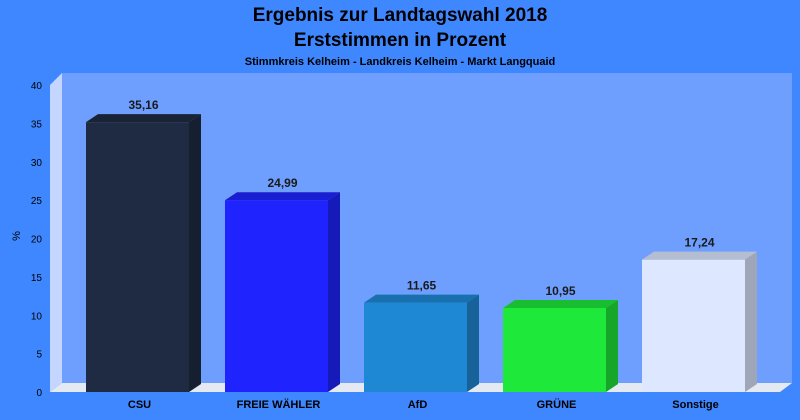 This screenshot has height=420, width=800. Describe the element at coordinates (39, 355) in the screenshot. I see `y-tick-label-1: 5` at that location.